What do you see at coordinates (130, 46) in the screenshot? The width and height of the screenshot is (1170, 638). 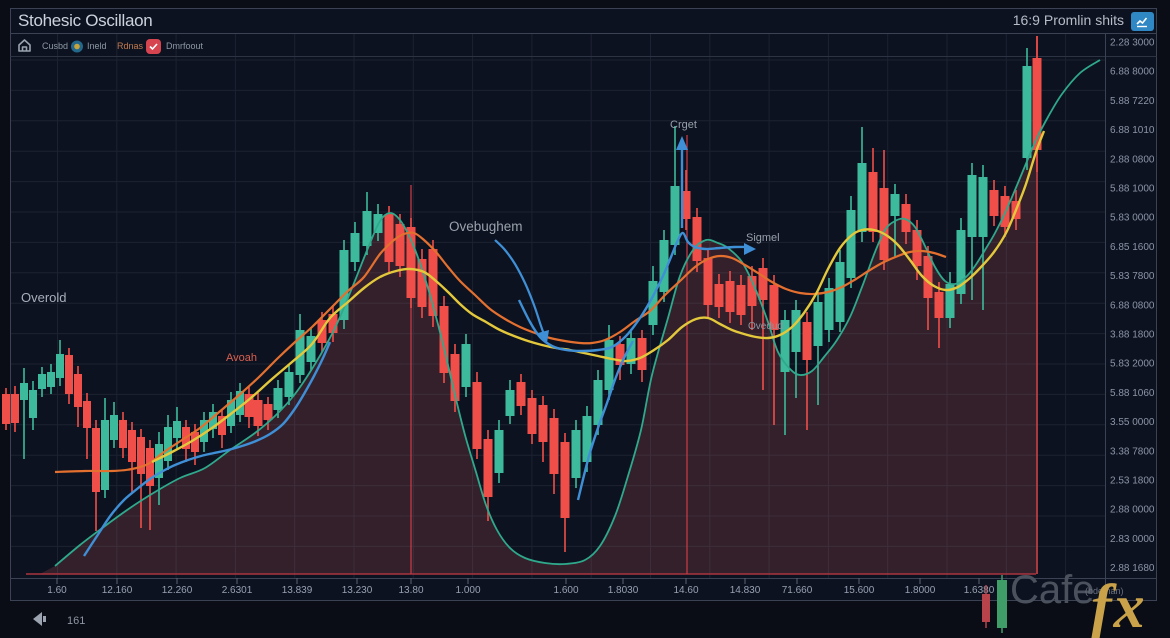 I see `svg-text: Rdnas` at bounding box center [130, 46].